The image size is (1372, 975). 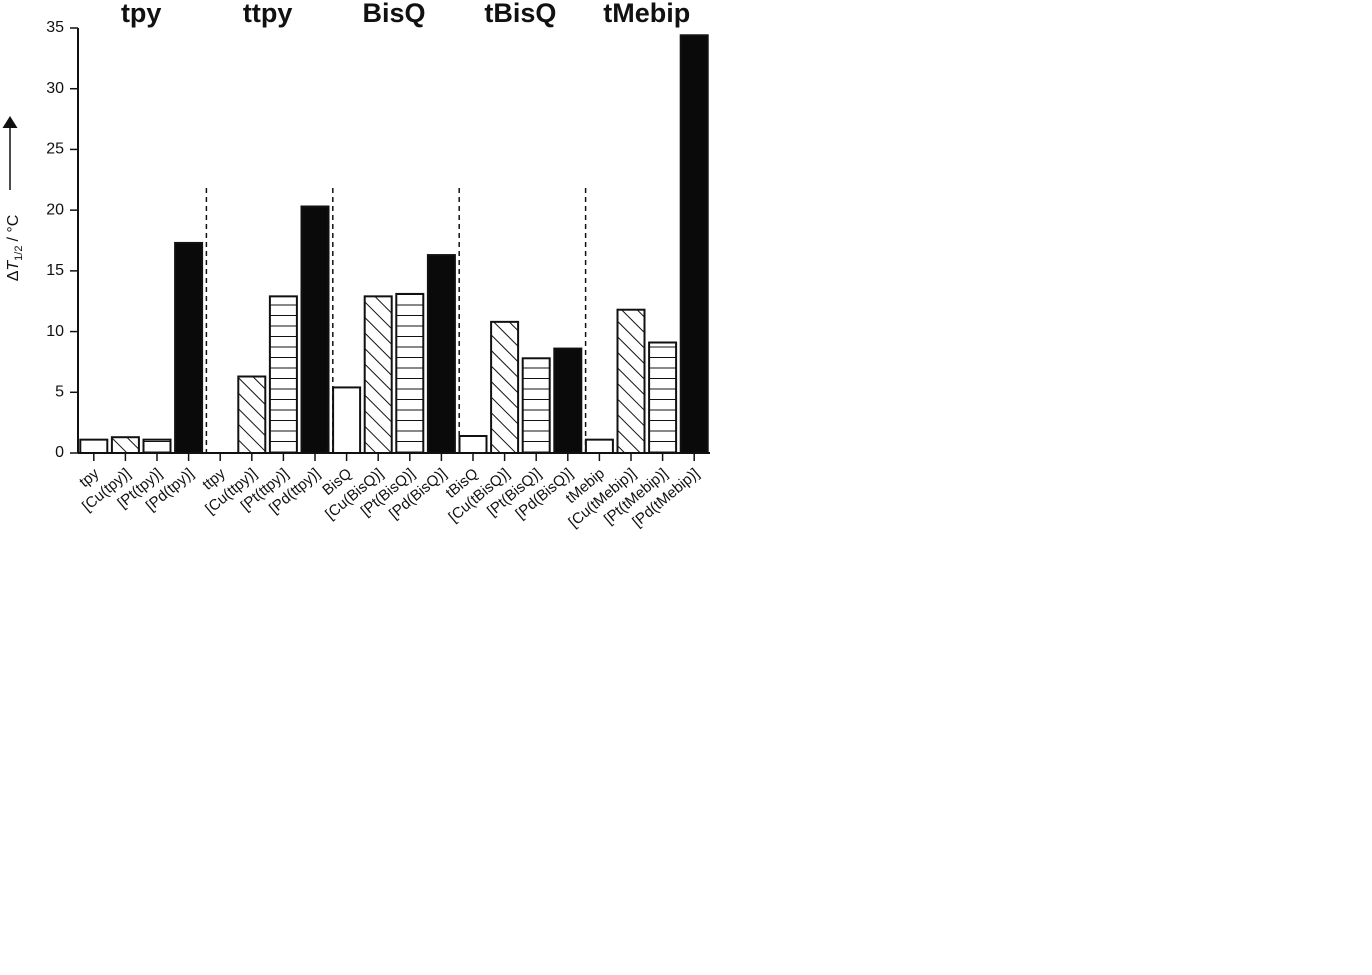 What do you see at coordinates (55, 331) in the screenshot?
I see `y-tick-label: 10` at bounding box center [55, 331].